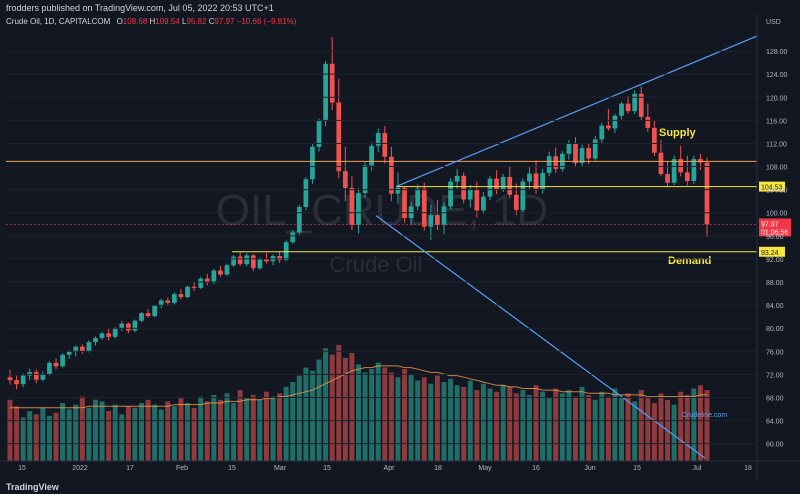  Describe the element at coordinates (400, 487) in the screenshot. I see `footer-bar: TradingView` at that location.